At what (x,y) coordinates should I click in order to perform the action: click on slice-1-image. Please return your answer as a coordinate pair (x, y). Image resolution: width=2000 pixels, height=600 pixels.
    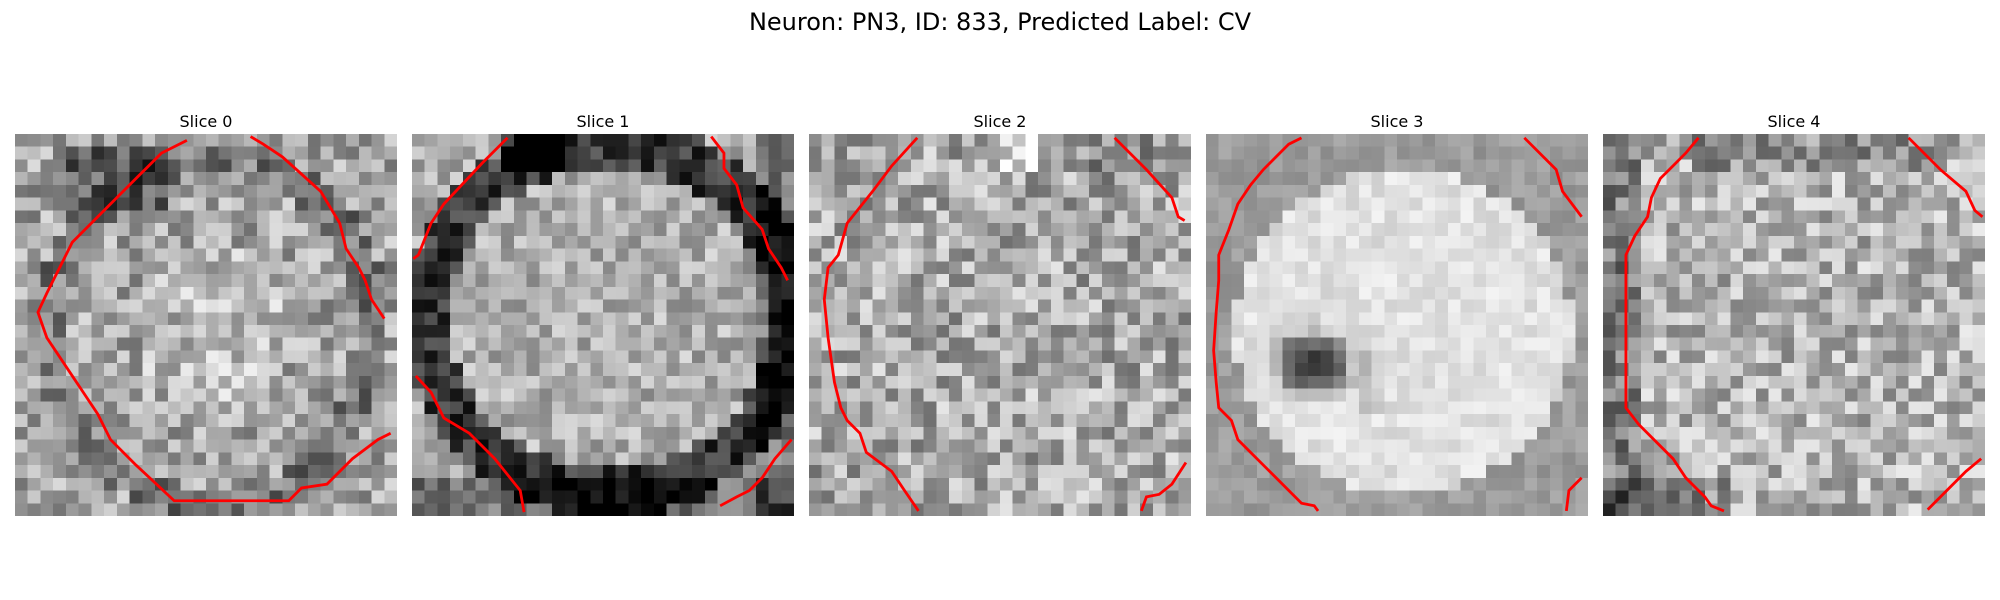
    Looking at the image, I should click on (603, 325).